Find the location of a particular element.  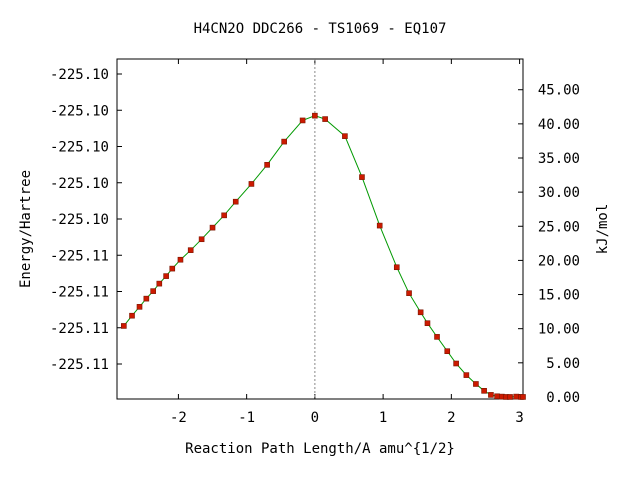

x-axis-label: Reaction Path Length/A amu^{1/2} is located at coordinates (320, 449).